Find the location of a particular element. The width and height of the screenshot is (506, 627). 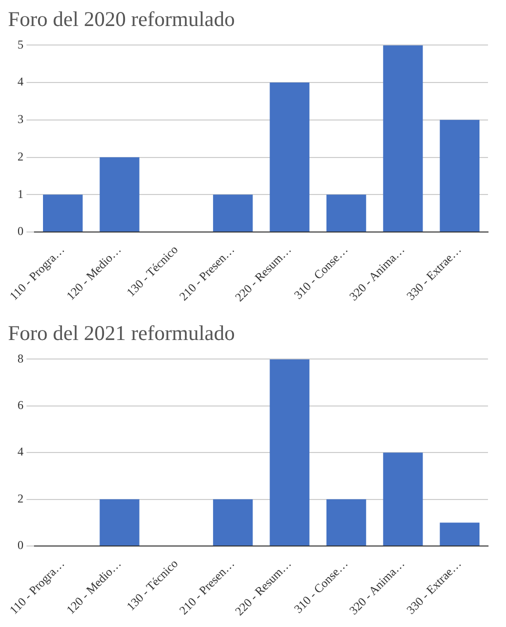

y-tick-label: 5 is located at coordinates (20, 44).